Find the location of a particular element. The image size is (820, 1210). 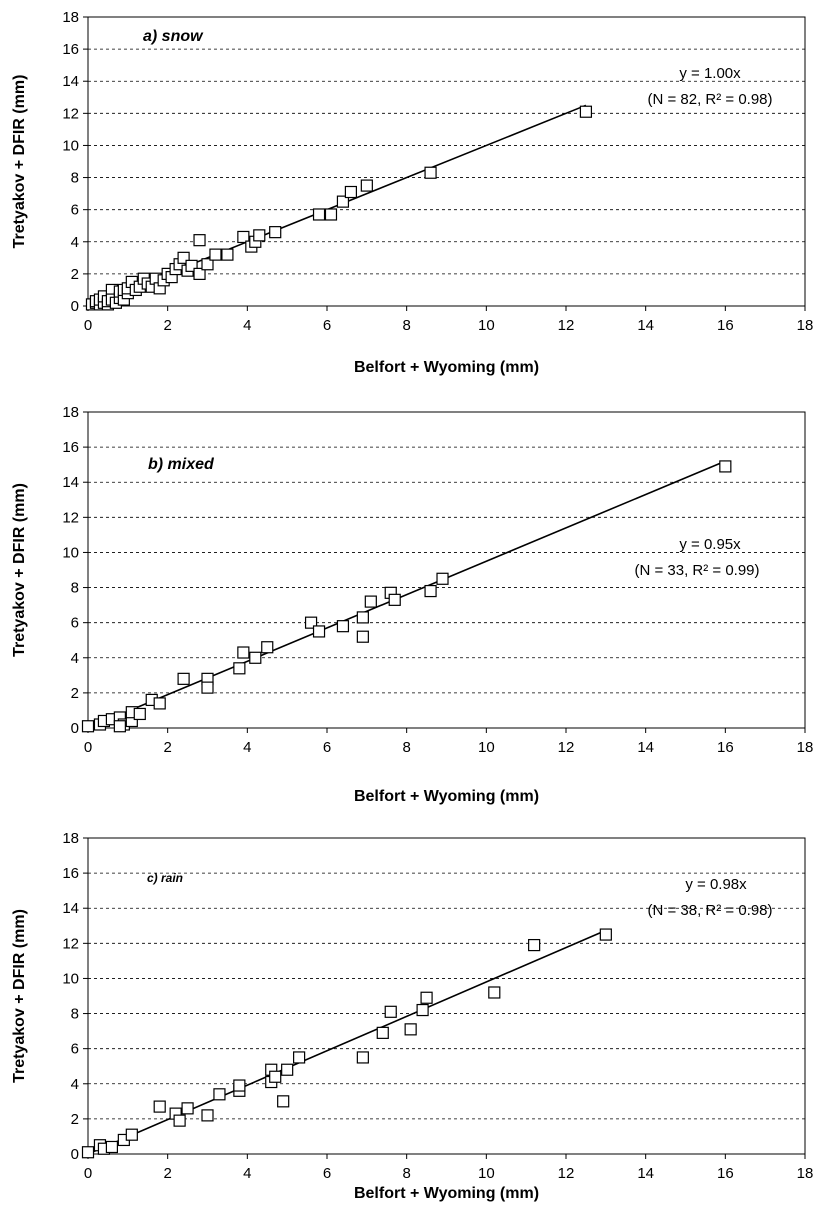

y-tick-label: 0 is located at coordinates (75, 306).